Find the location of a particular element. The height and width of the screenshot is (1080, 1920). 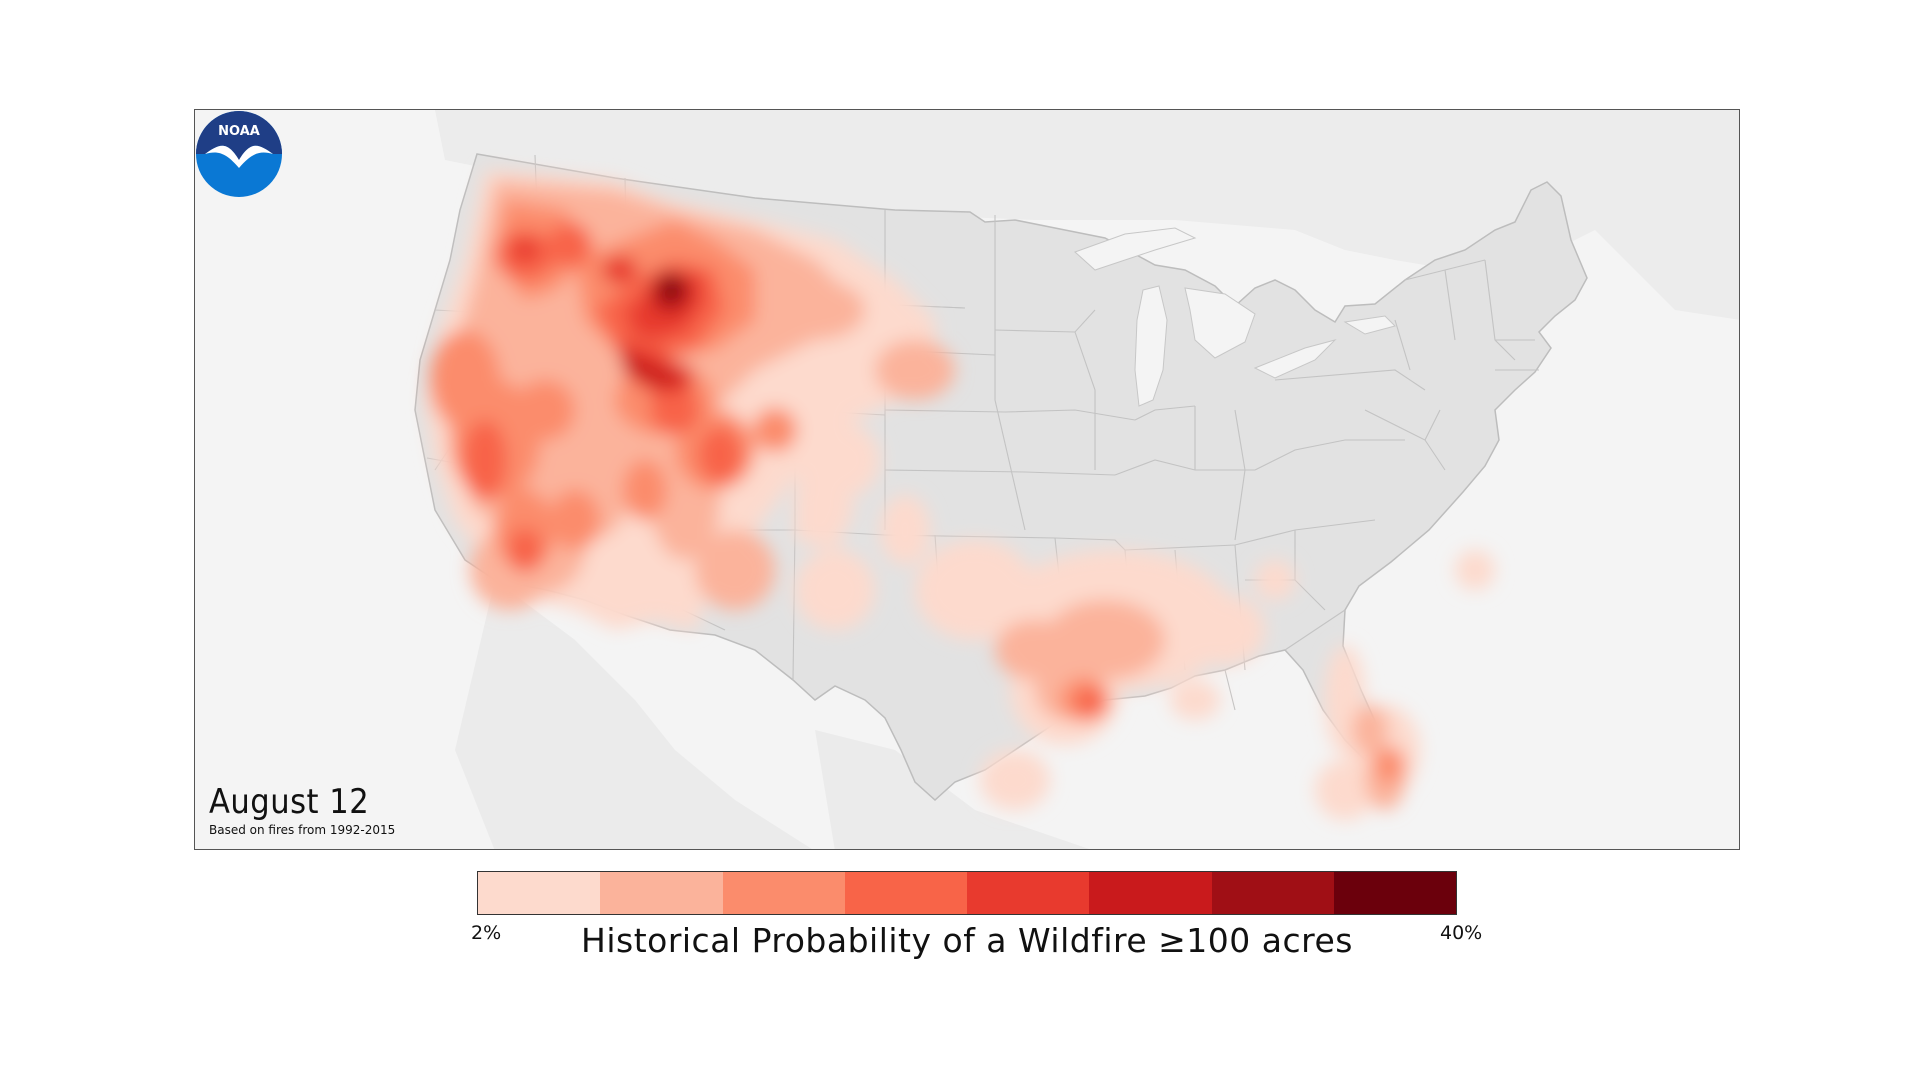

noaa-logo: NOAA is located at coordinates (239, 154).